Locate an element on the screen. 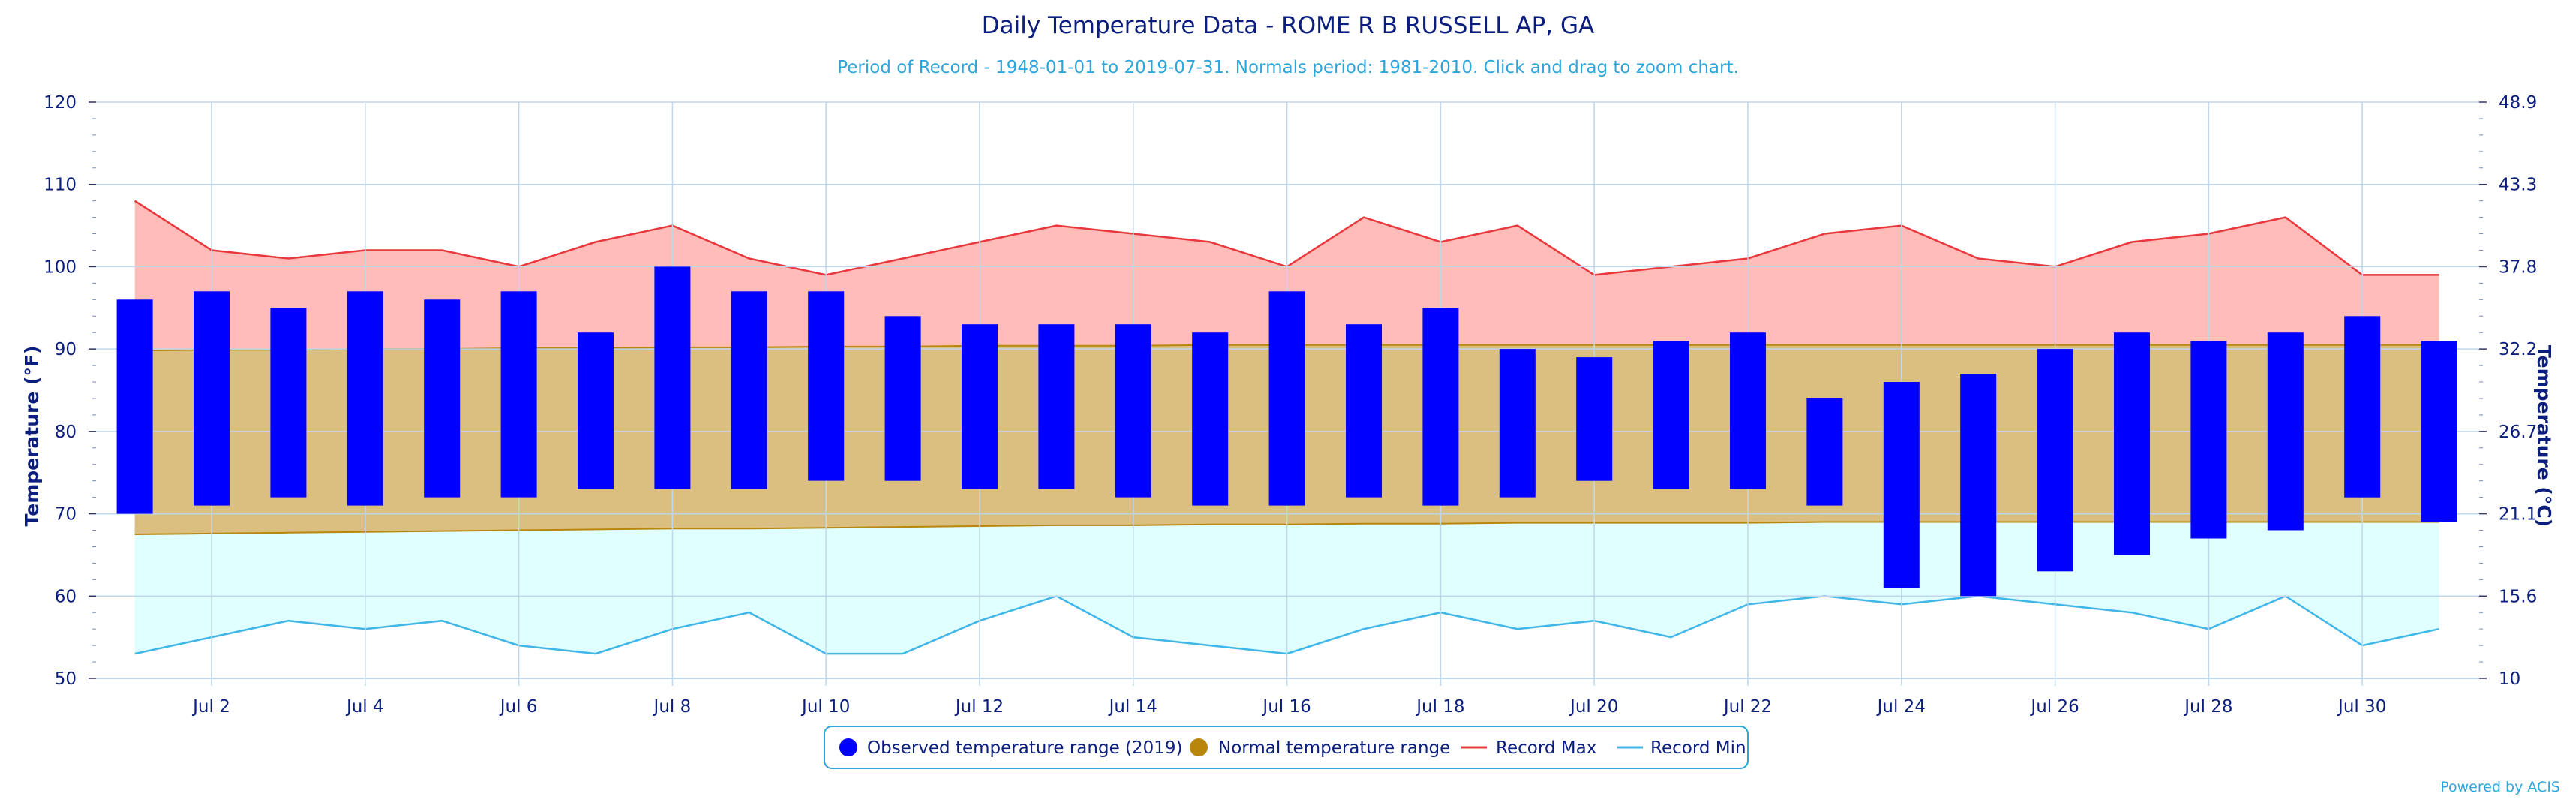 The image size is (2576, 800). y-tick-label-left: 70 is located at coordinates (66, 515).